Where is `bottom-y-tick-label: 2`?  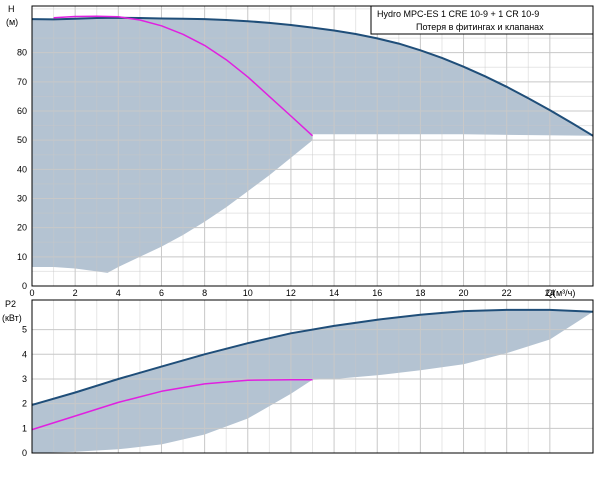
bottom-y-tick-label: 2 is located at coordinates (24, 404).